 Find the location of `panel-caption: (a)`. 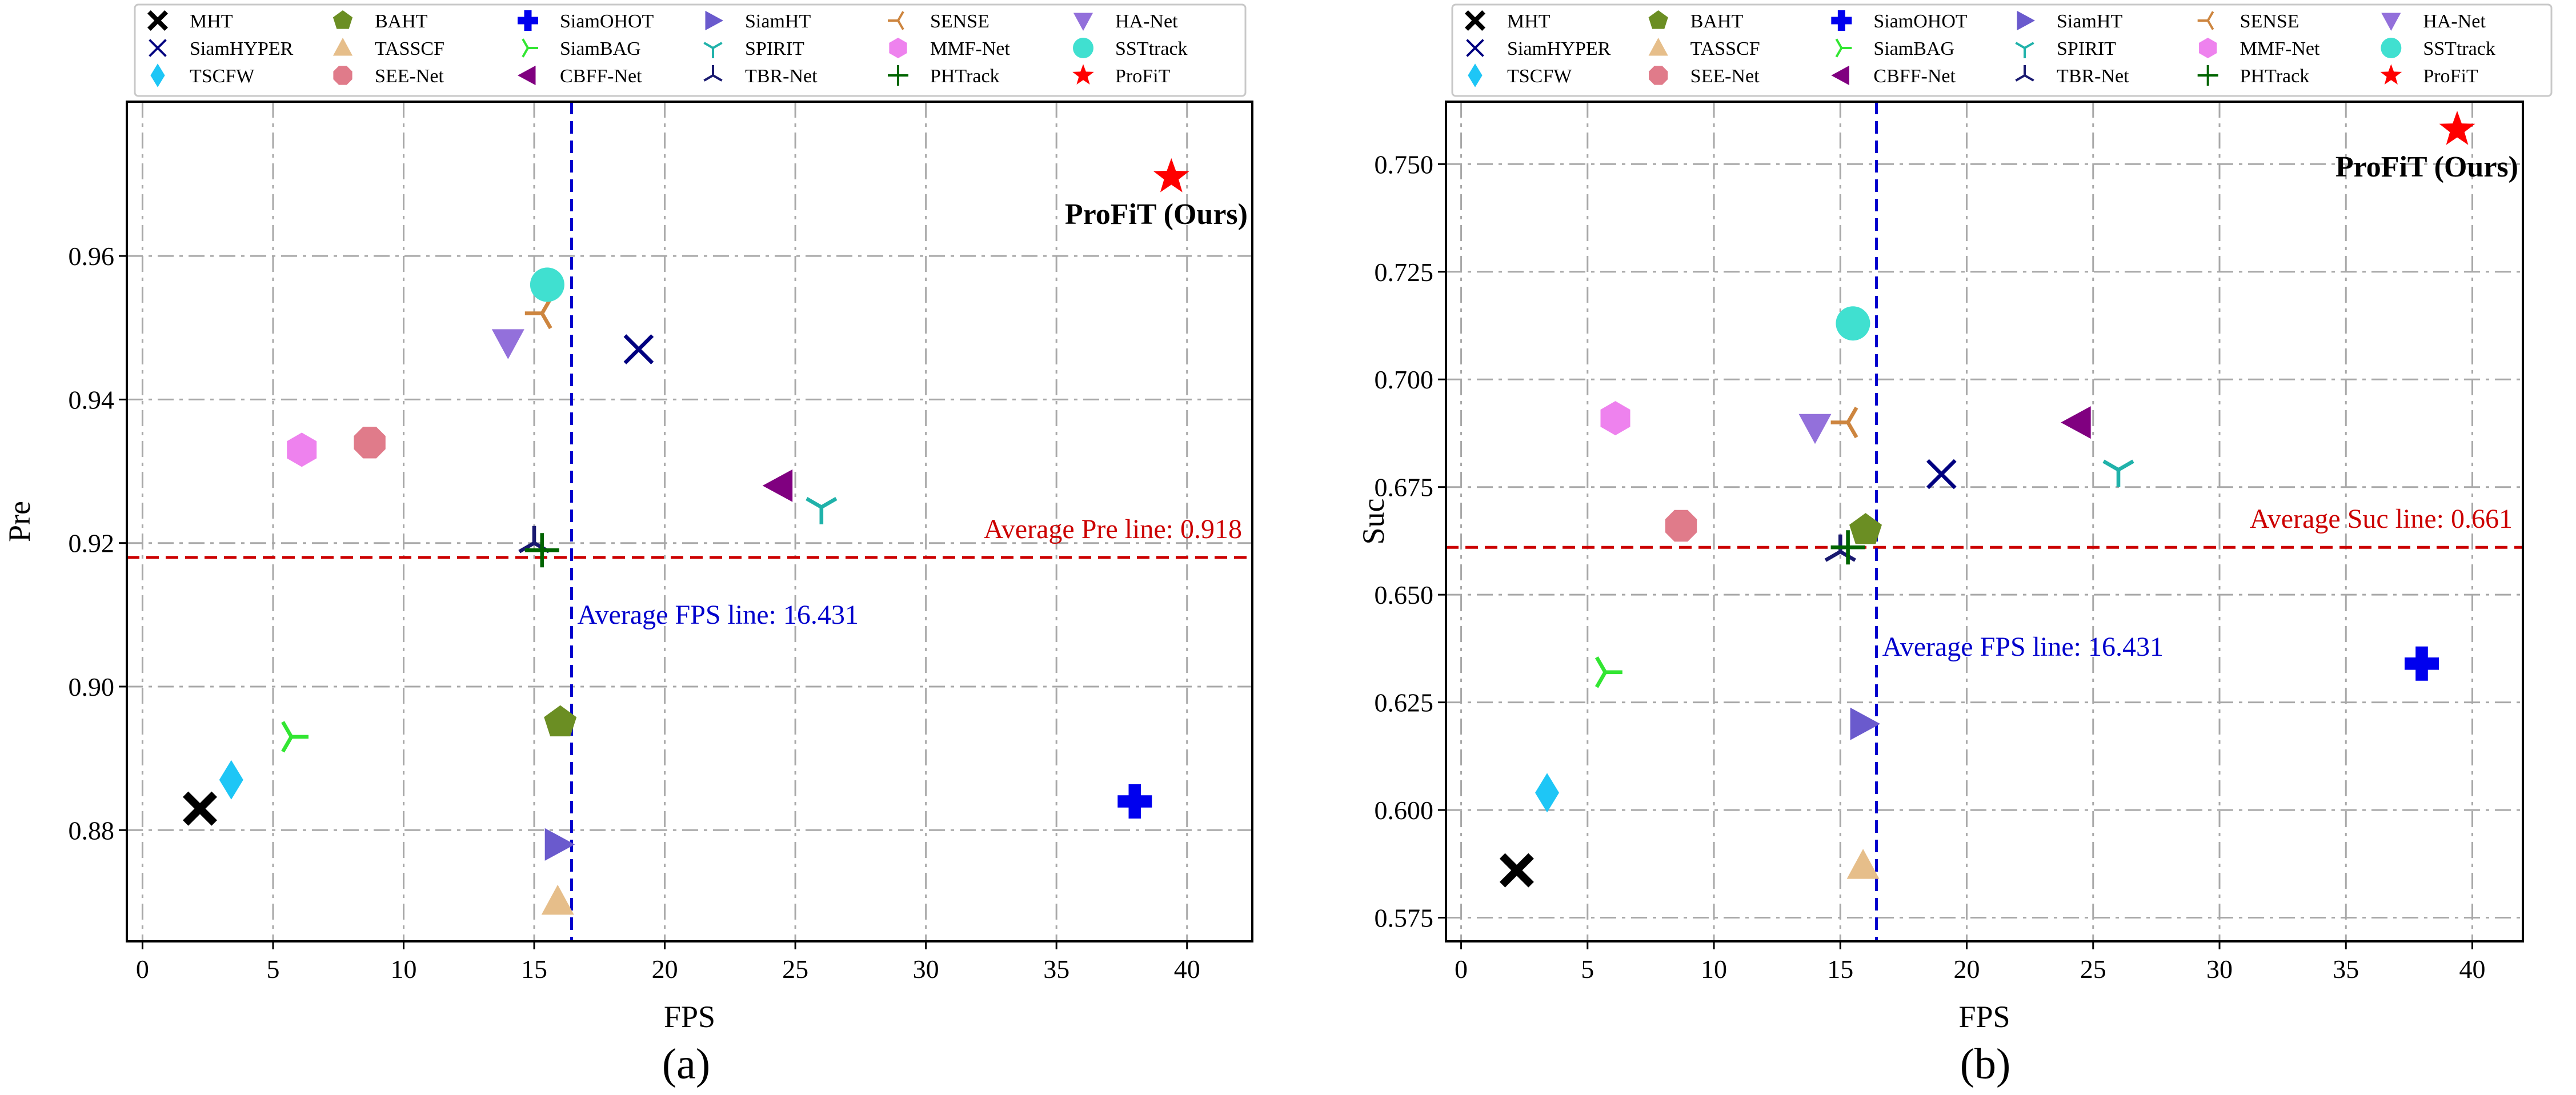

panel-caption: (a) is located at coordinates (686, 1064).